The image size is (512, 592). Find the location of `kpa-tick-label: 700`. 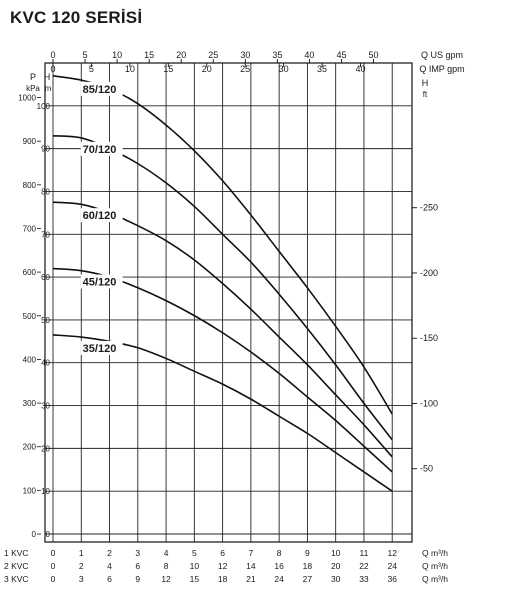

kpa-tick-label: 700 is located at coordinates (30, 228).